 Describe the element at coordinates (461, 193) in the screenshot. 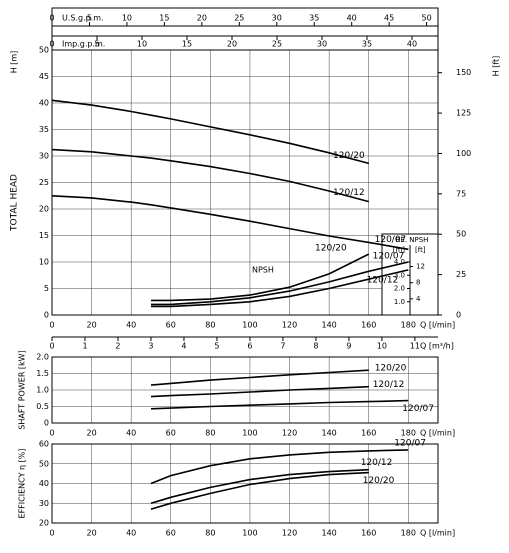

I see `y2-tick-label: 75` at that location.